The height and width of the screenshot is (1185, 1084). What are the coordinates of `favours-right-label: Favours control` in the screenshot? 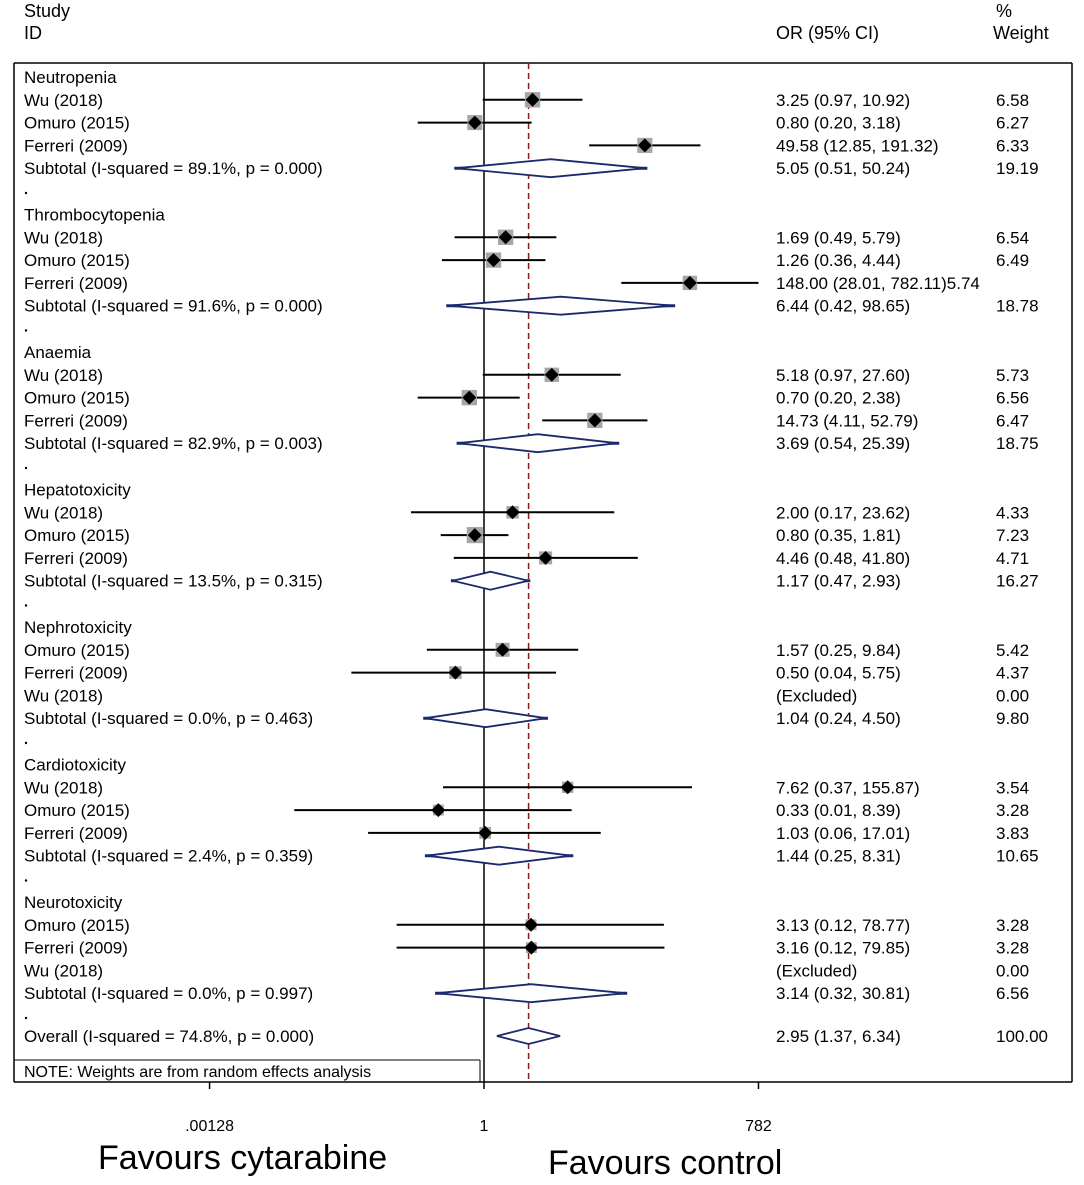 It's located at (665, 1163).